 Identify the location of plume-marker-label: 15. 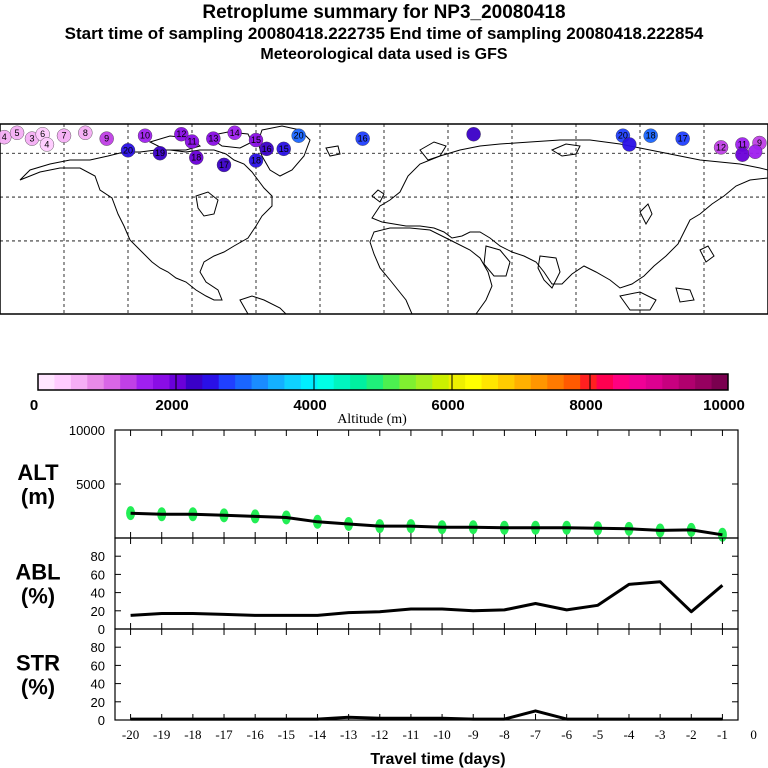
(284, 149).